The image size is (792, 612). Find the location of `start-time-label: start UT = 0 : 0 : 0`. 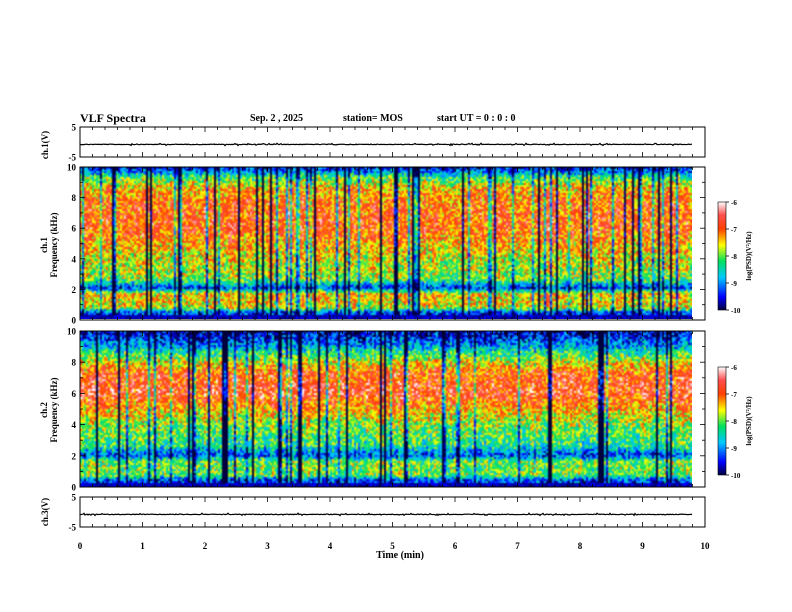

start-time-label: start UT = 0 : 0 : 0 is located at coordinates (476, 118).